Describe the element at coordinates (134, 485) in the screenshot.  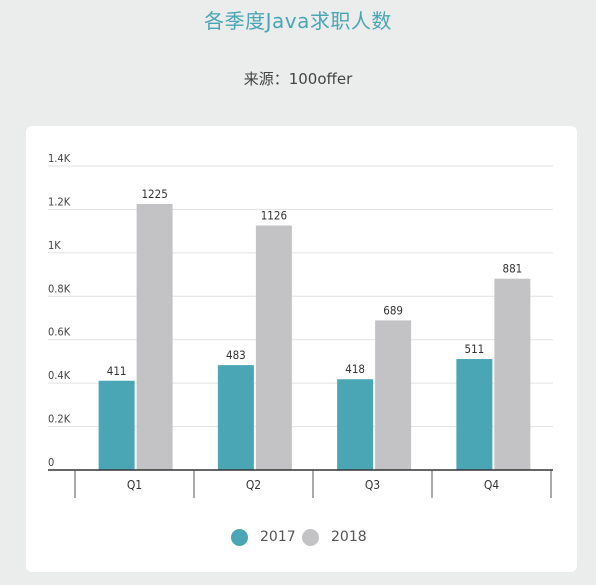
I see `x-tick-label: Q1` at that location.